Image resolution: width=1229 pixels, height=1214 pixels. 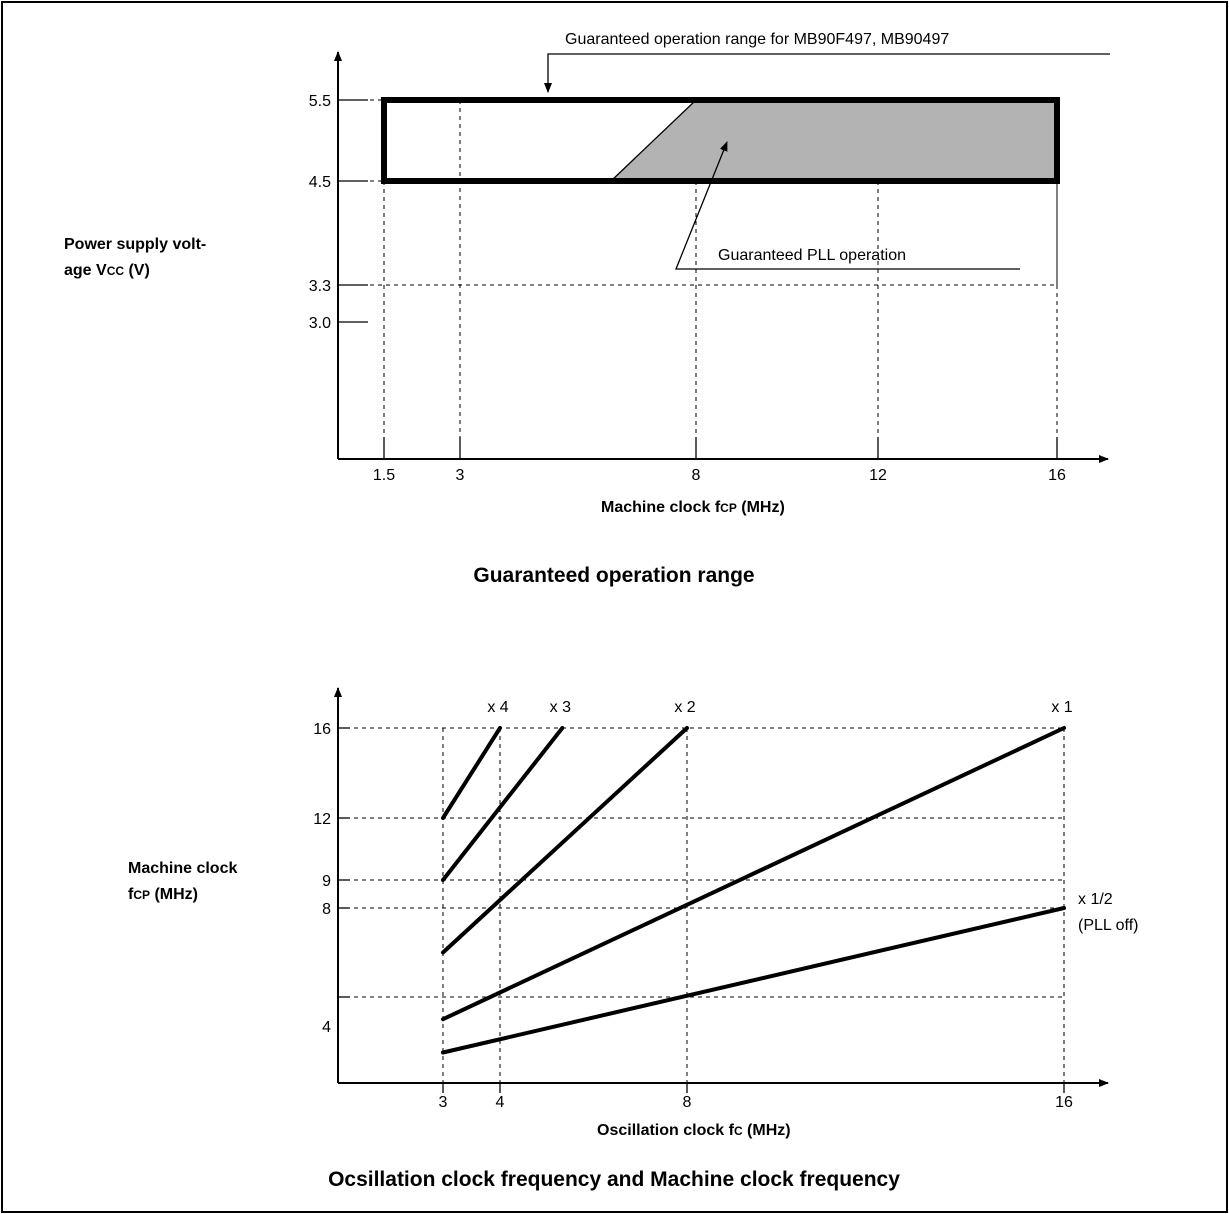 What do you see at coordinates (182, 868) in the screenshot?
I see `c2-y-axis-label-line1: Machine clock` at bounding box center [182, 868].